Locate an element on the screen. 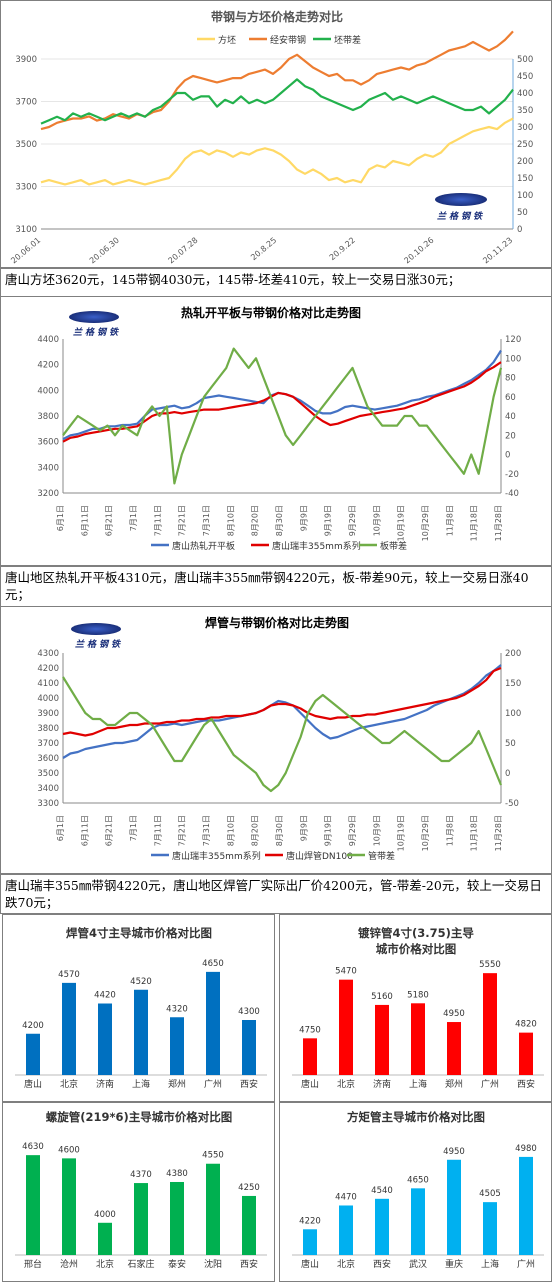 Image resolution: width=554 pixels, height=1285 pixels. data-label: 4630 is located at coordinates (33, 1147).